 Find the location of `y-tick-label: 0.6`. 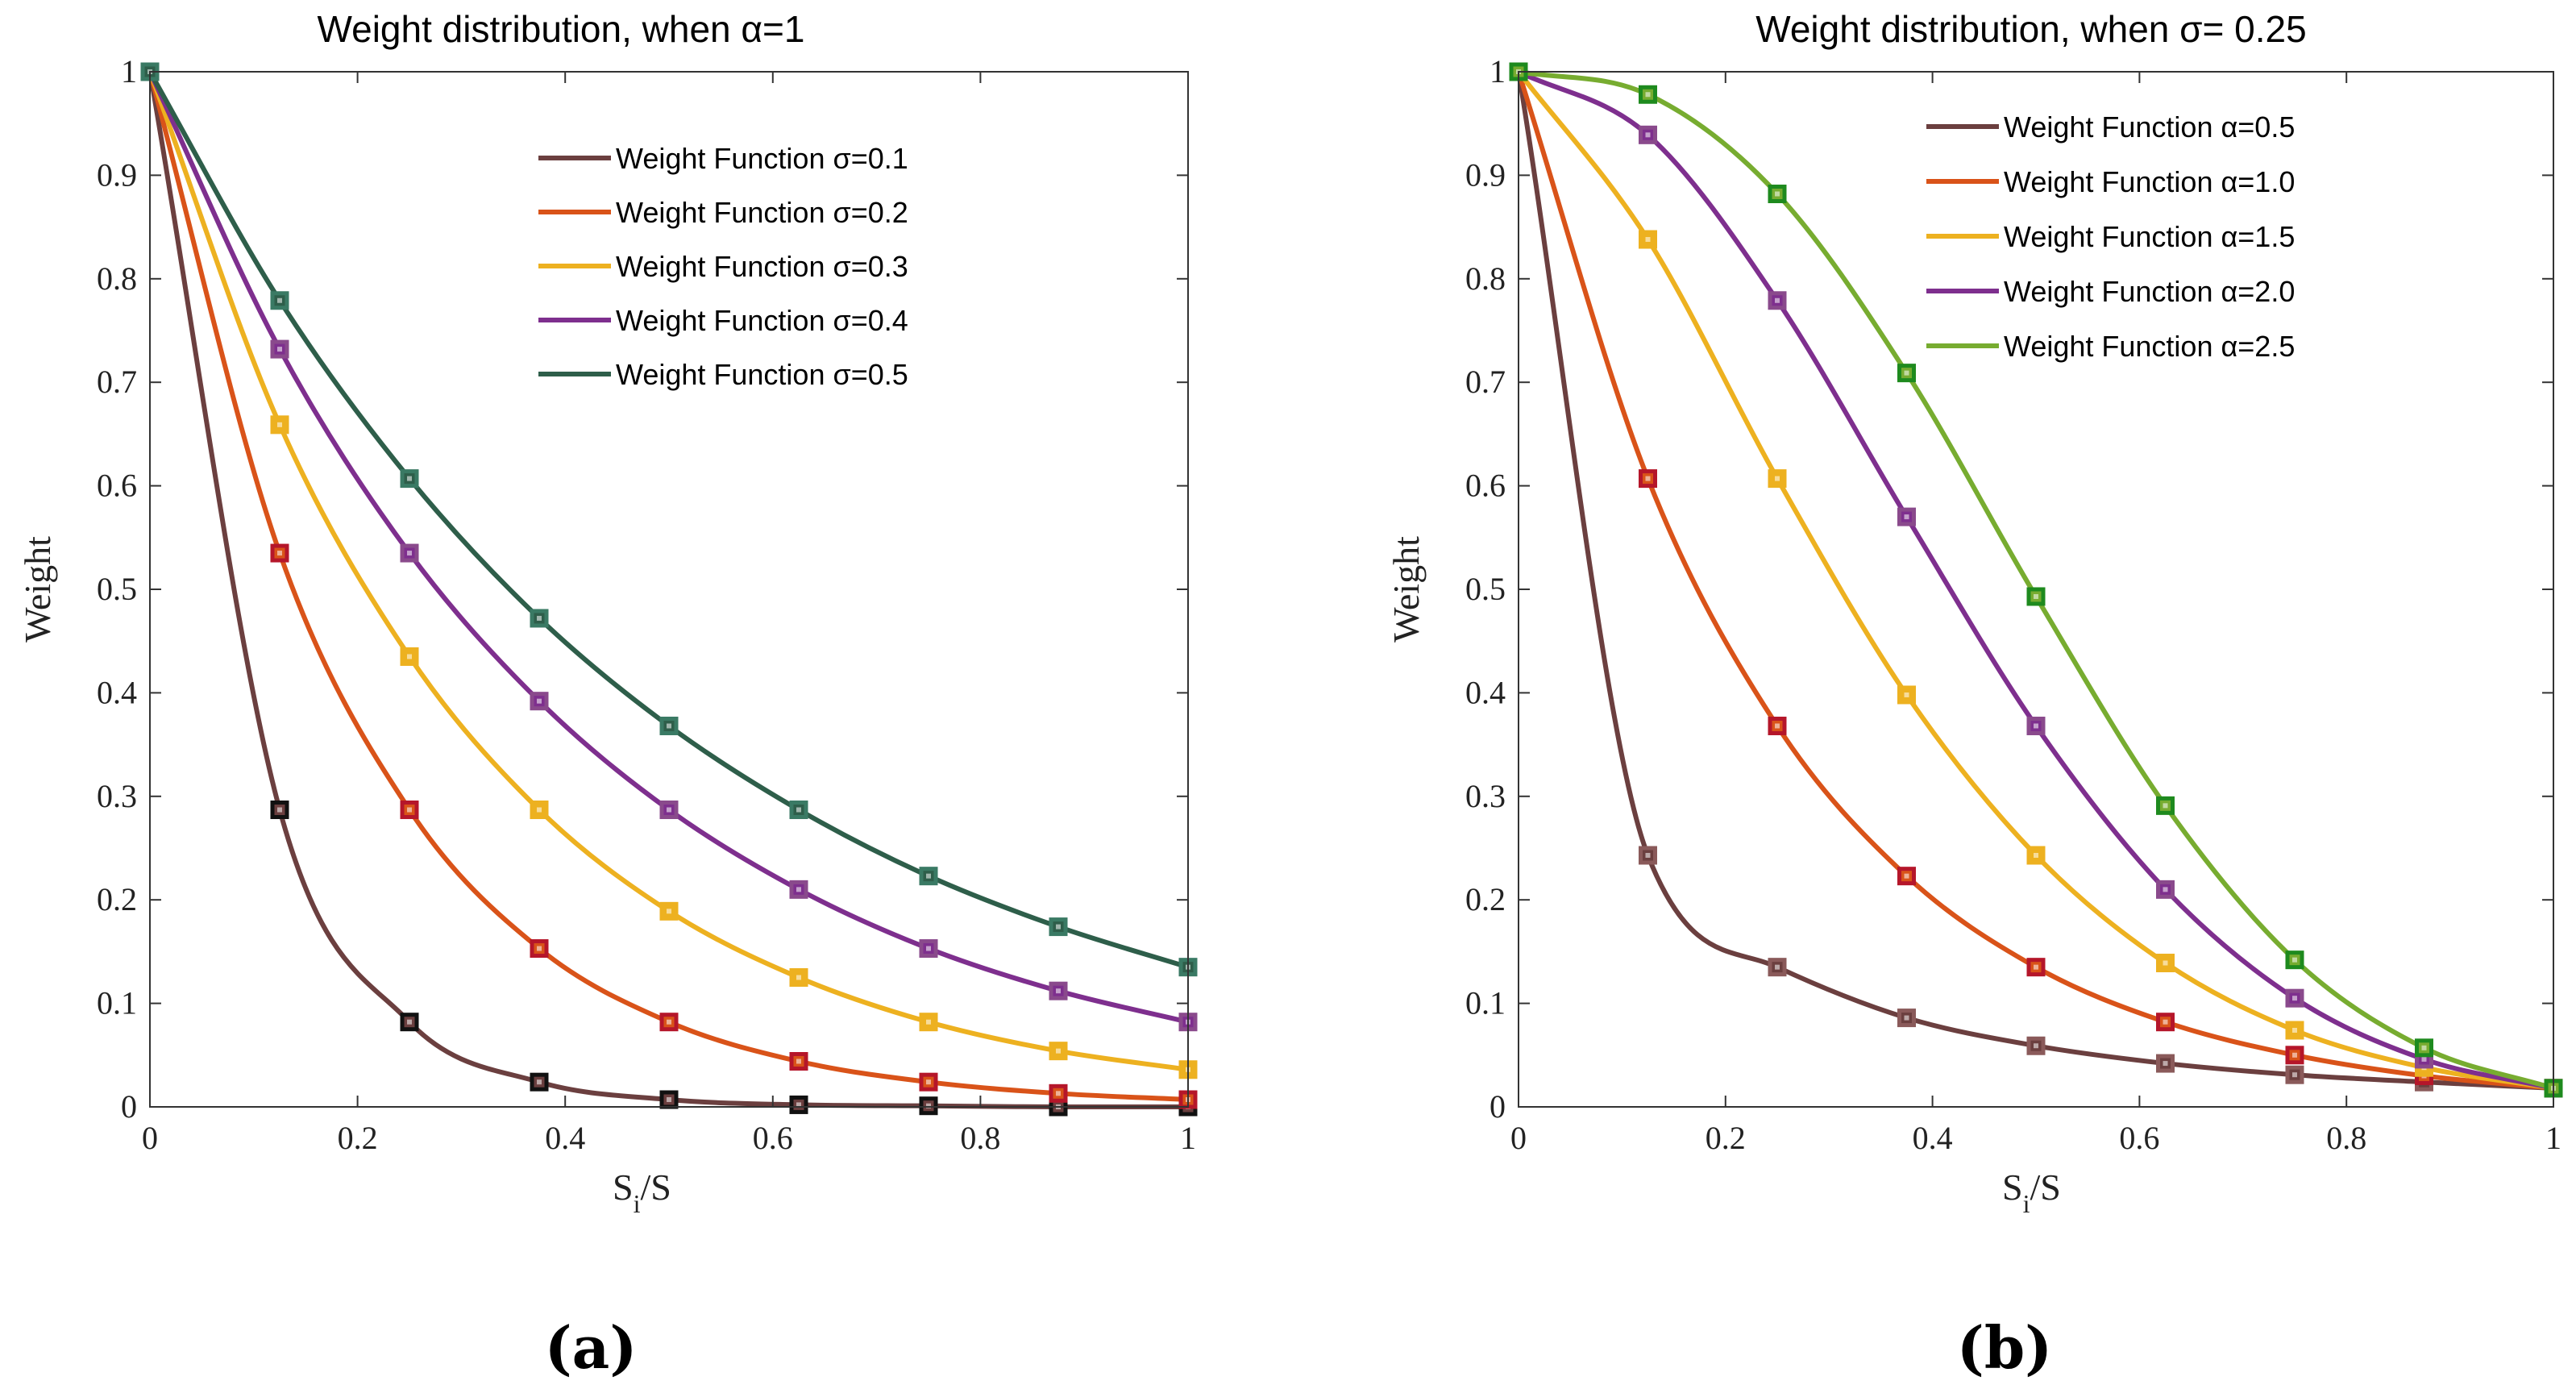

y-tick-label: 0.6 is located at coordinates (1485, 486).